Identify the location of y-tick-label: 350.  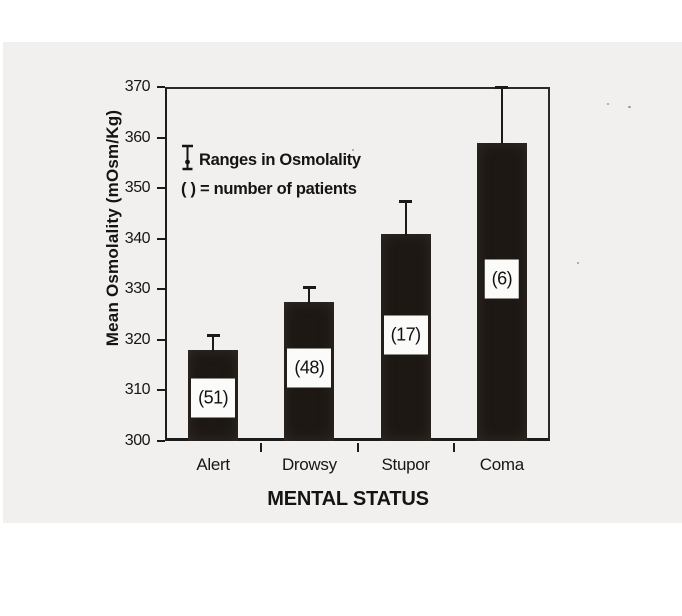
(137, 188).